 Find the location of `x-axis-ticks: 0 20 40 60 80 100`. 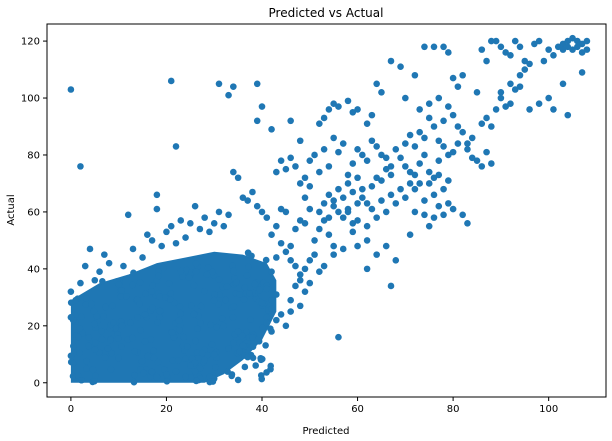

x-axis-ticks: 0 20 40 60 80 100 is located at coordinates (313, 406).